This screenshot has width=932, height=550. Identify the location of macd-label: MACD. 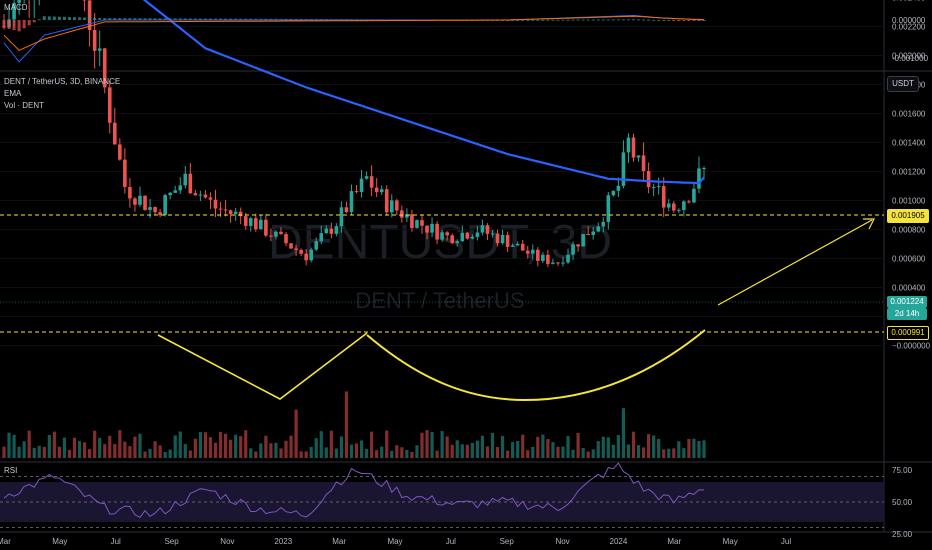
(16, 7).